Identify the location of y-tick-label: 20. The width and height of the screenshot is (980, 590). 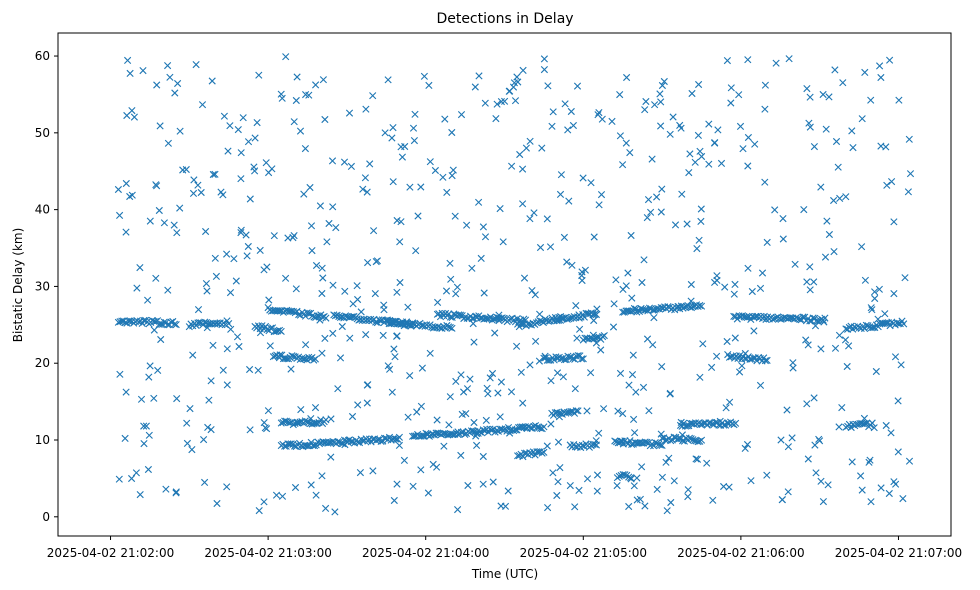
(42, 363).